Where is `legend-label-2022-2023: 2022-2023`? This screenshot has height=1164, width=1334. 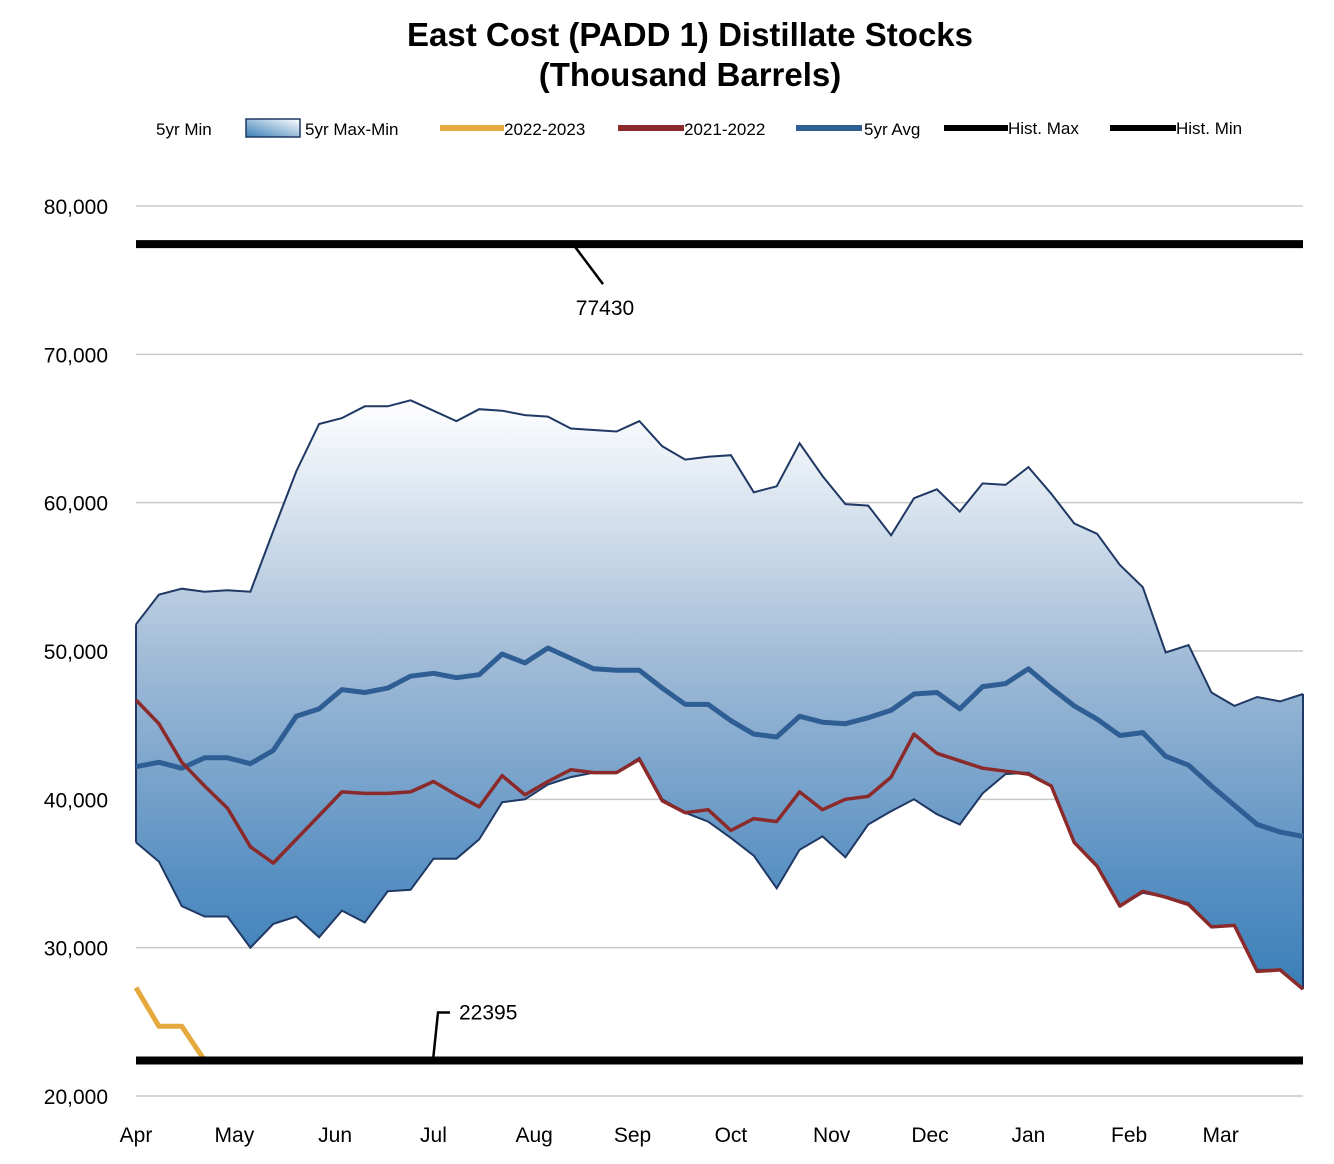 legend-label-2022-2023: 2022-2023 is located at coordinates (544, 129).